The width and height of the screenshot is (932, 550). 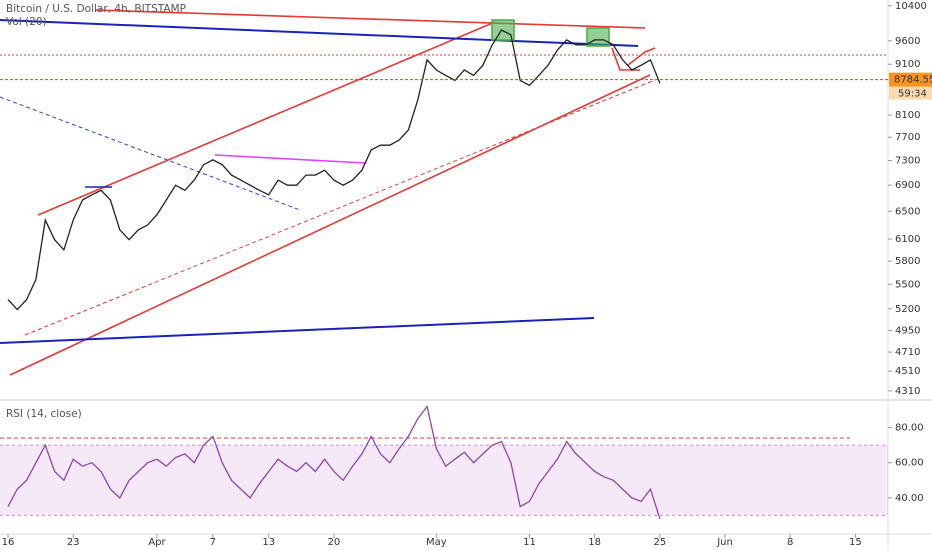 I want to click on countdown-label: 59:34, so click(x=912, y=94).